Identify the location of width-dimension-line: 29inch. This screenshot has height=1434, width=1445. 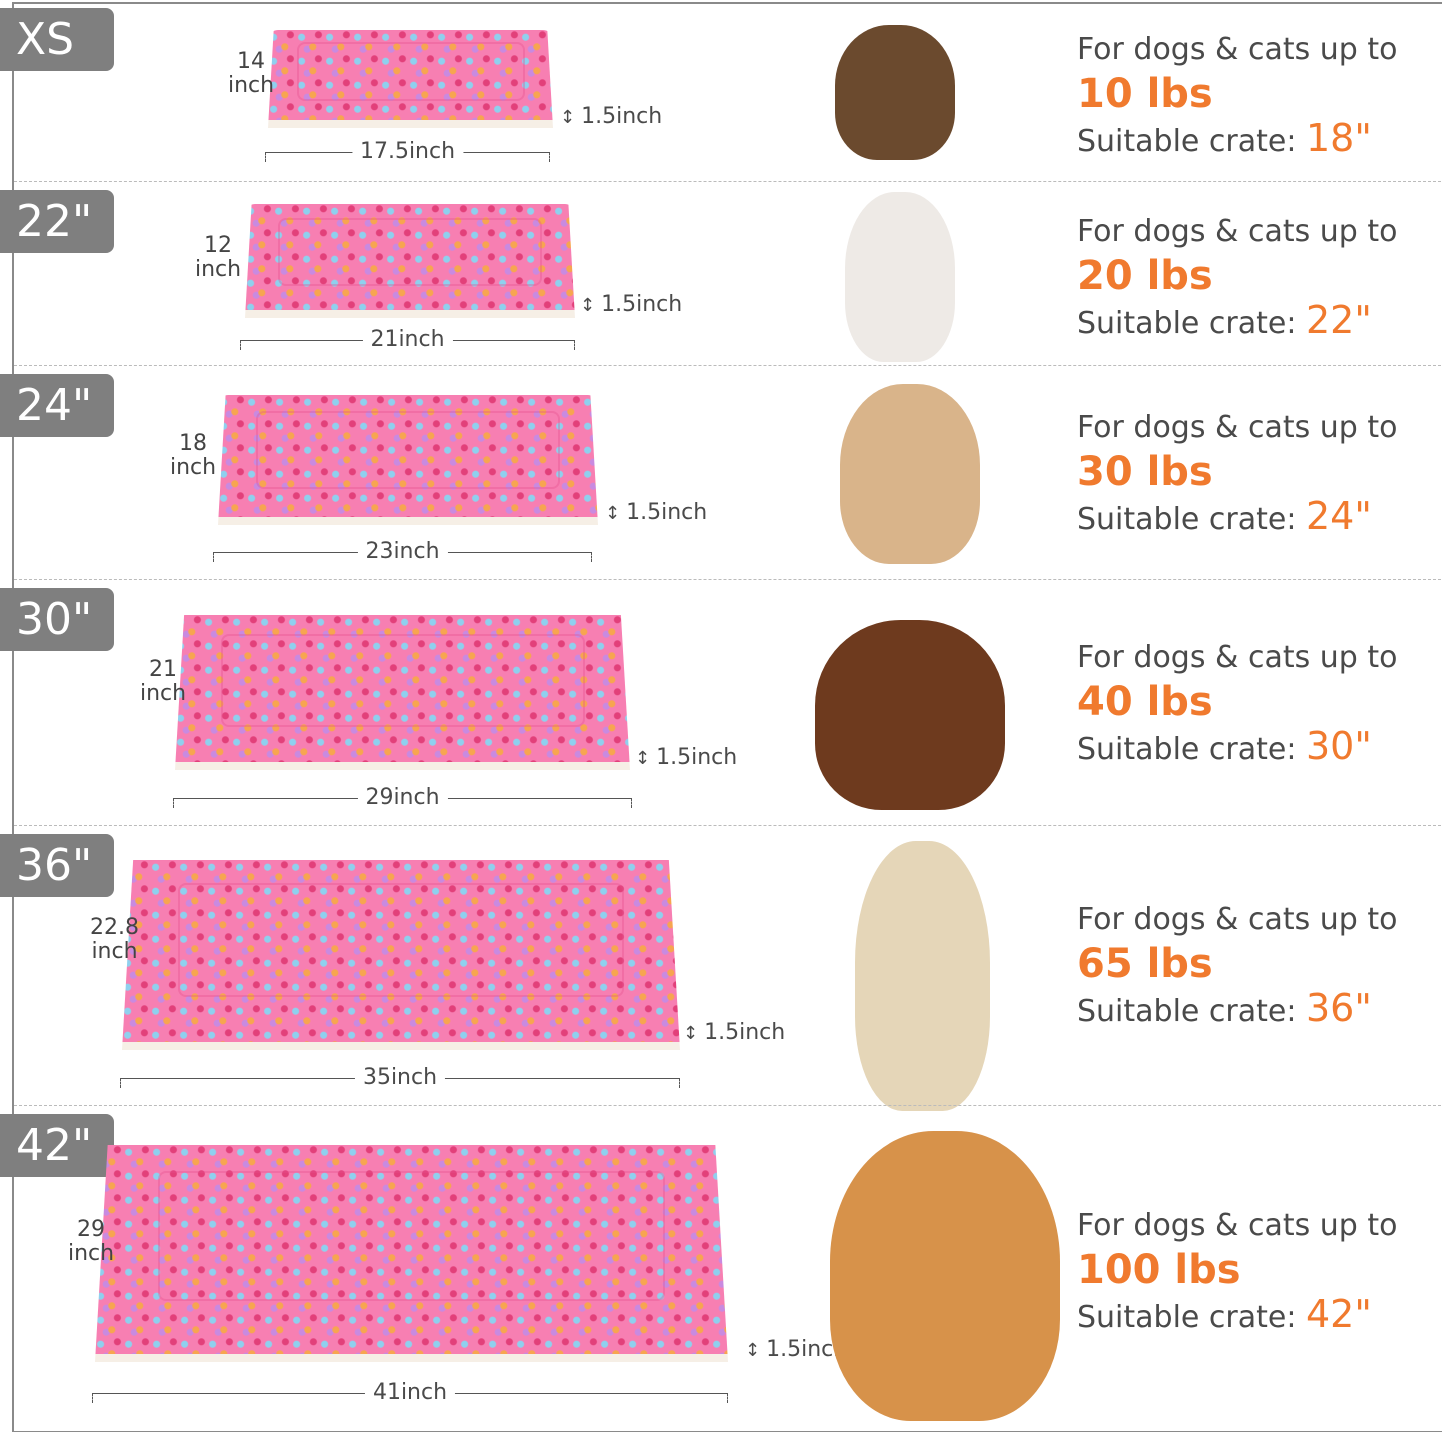
(402, 797).